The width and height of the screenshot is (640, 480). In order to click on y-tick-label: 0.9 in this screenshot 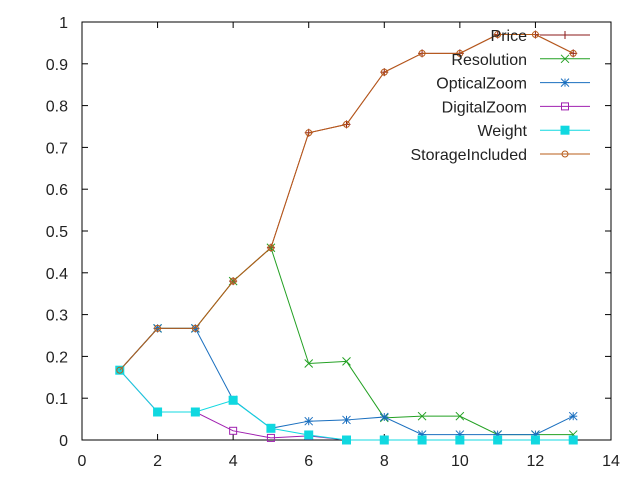, I will do `click(57, 65)`.